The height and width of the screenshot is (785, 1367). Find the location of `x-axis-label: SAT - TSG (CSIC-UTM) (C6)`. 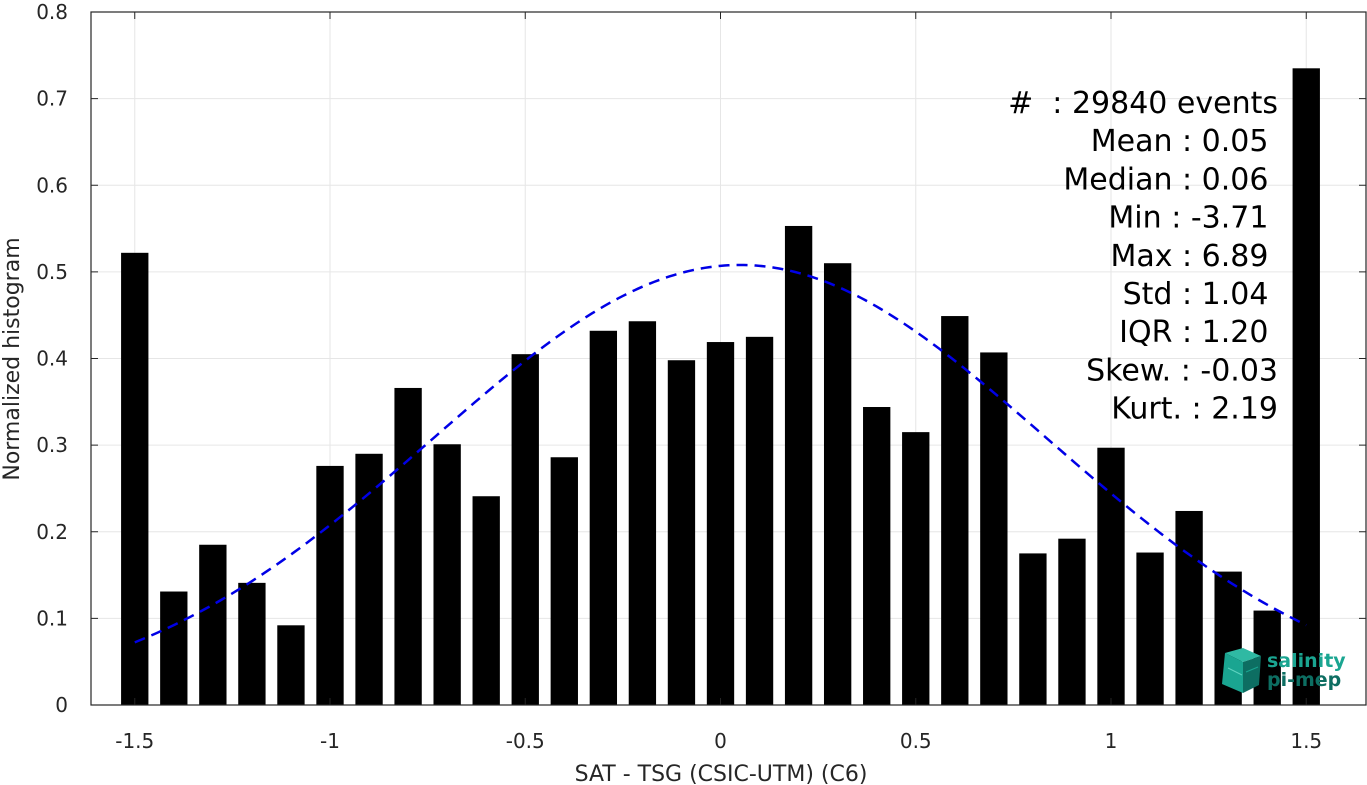

x-axis-label: SAT - TSG (CSIC-UTM) (C6) is located at coordinates (721, 773).